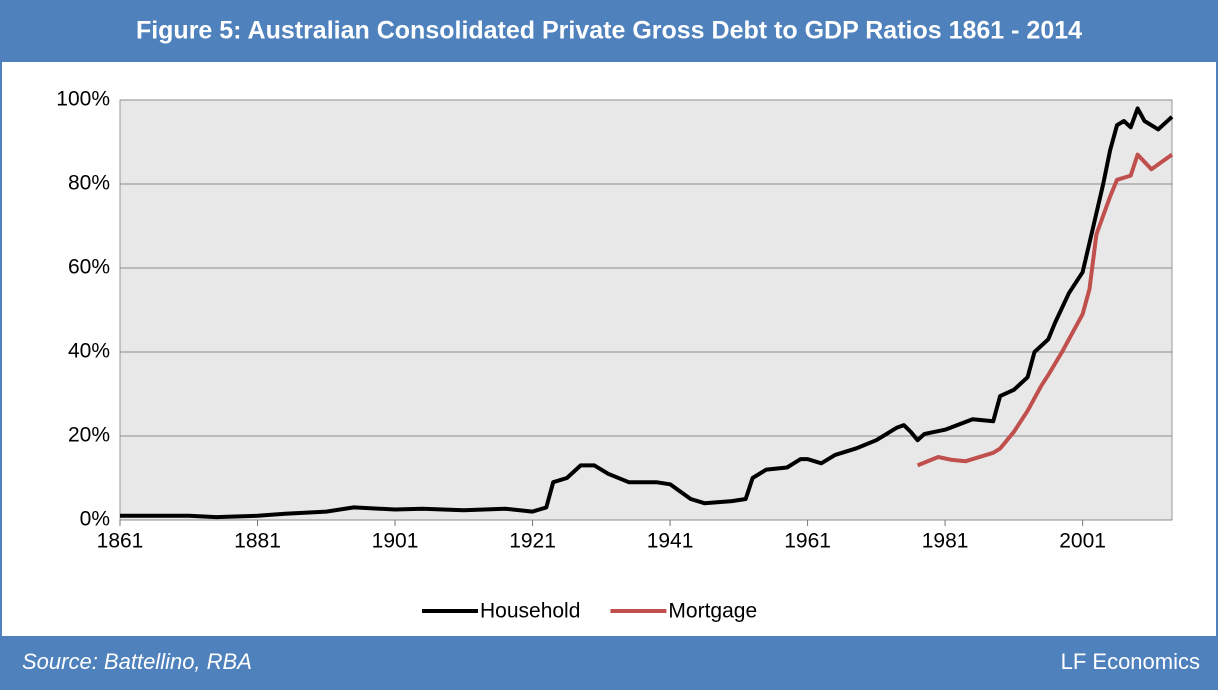  I want to click on x-tick-label: 1981, so click(945, 541).